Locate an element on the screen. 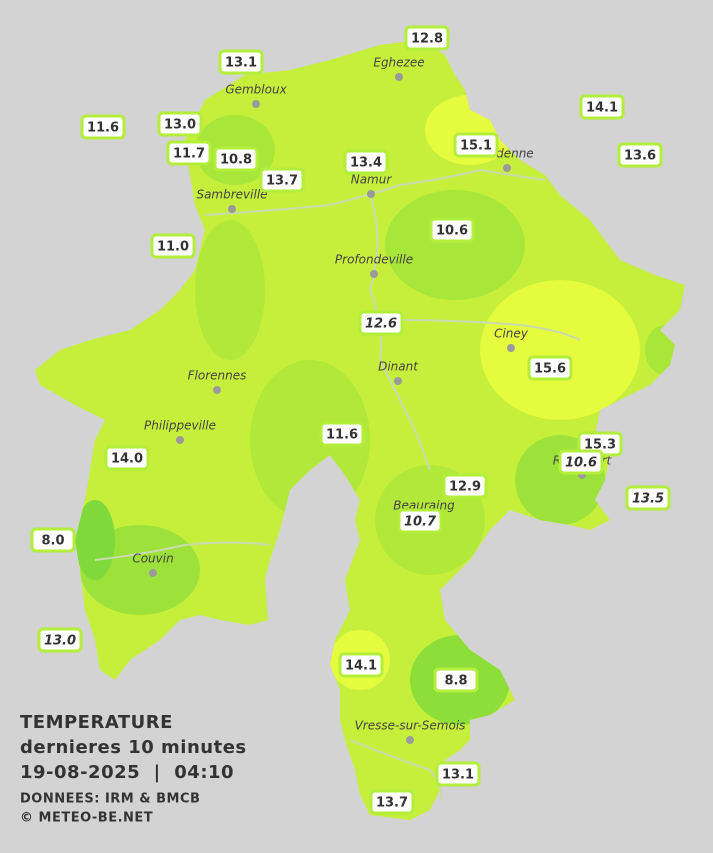 The height and width of the screenshot is (853, 713). station-value: 15.6 is located at coordinates (550, 369).